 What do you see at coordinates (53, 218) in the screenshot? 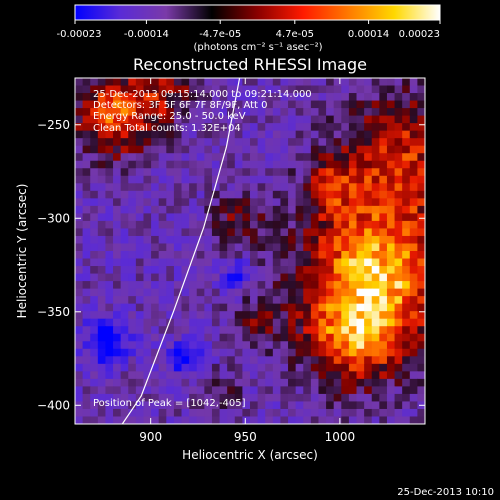
I see `y-tick-label: −300` at bounding box center [53, 218].